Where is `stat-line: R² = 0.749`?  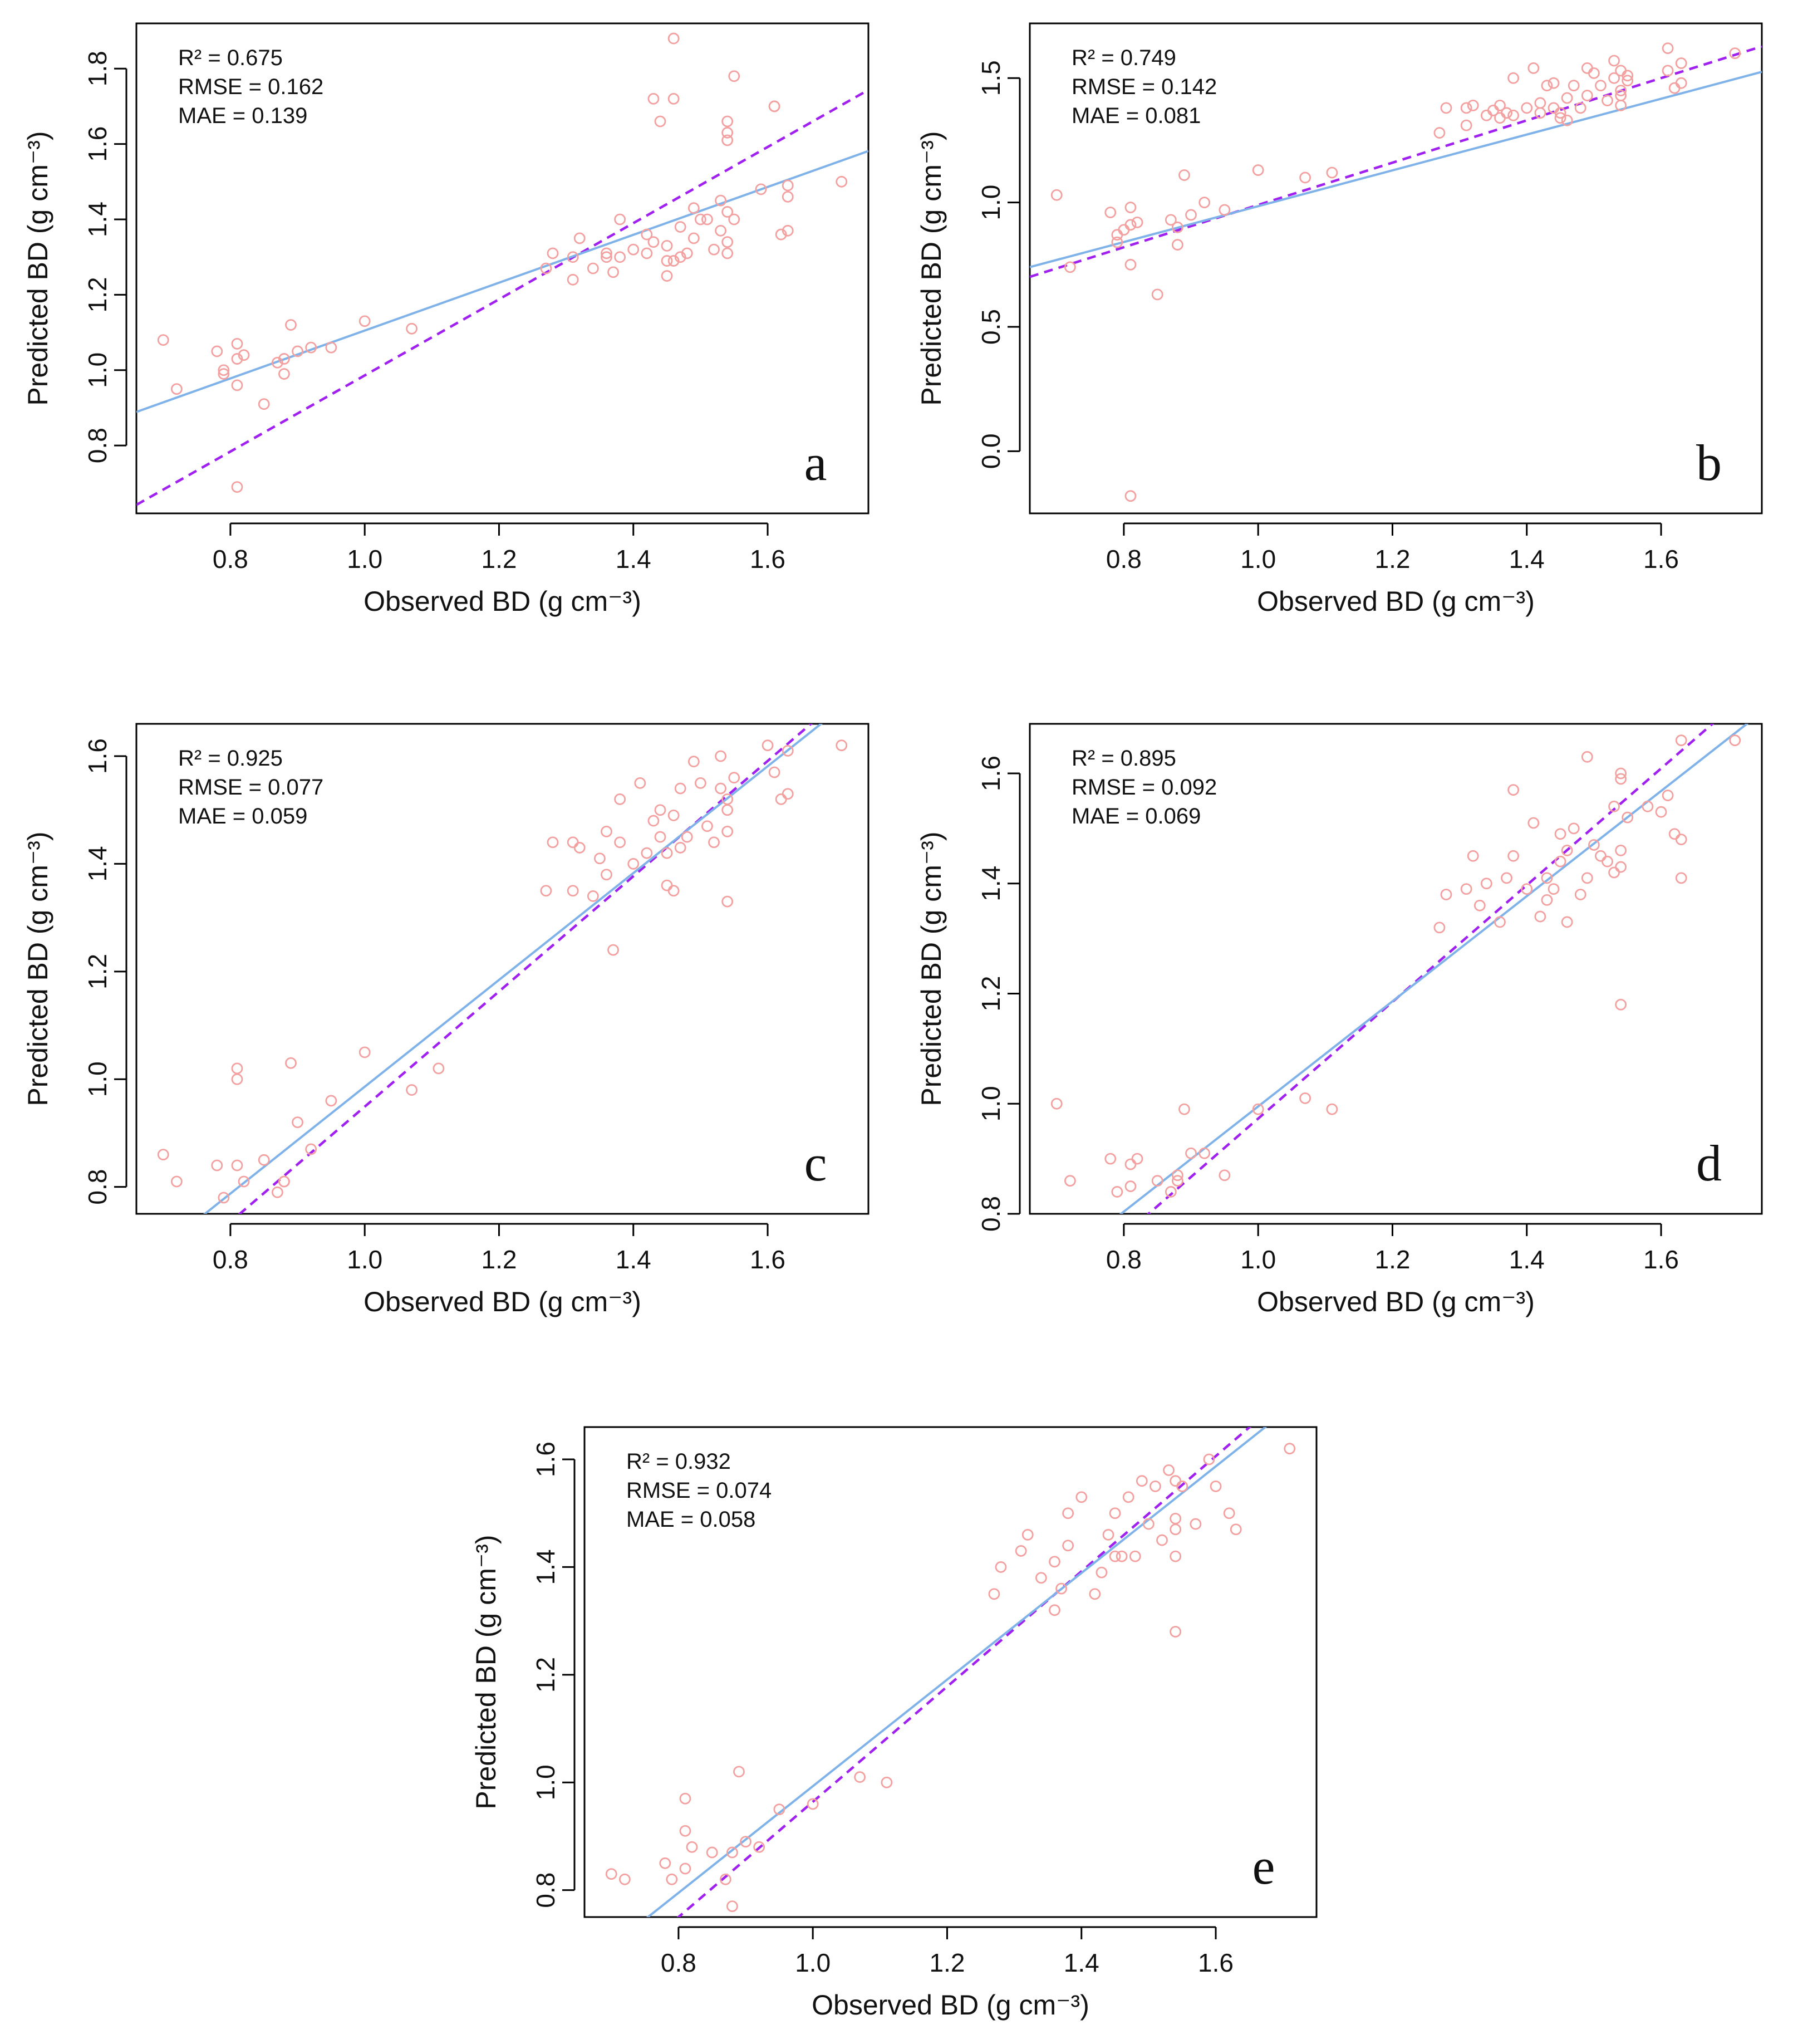 stat-line: R² = 0.749 is located at coordinates (1124, 58).